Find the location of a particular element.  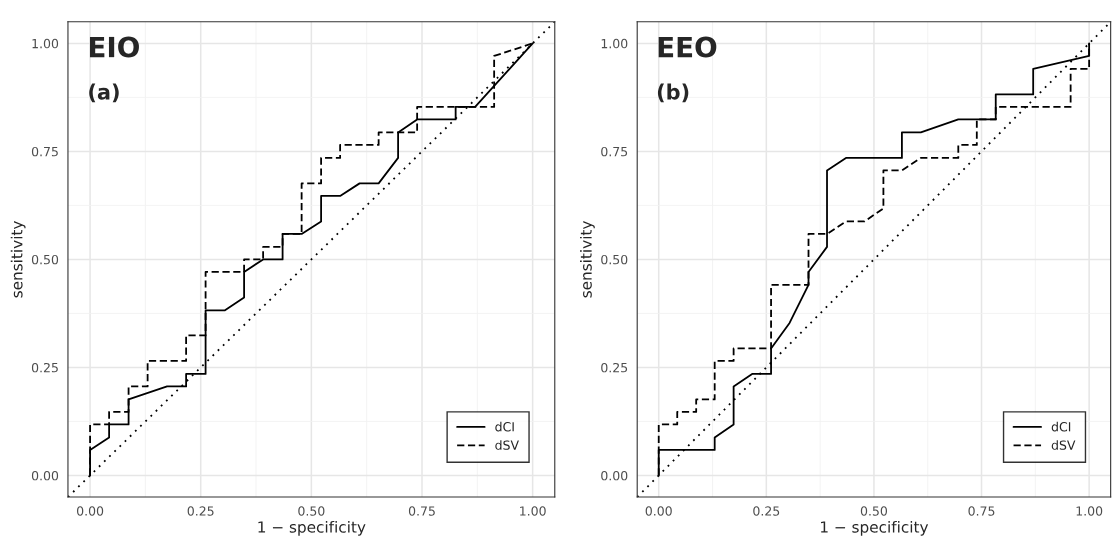

chart-title: EIO is located at coordinates (114, 47).